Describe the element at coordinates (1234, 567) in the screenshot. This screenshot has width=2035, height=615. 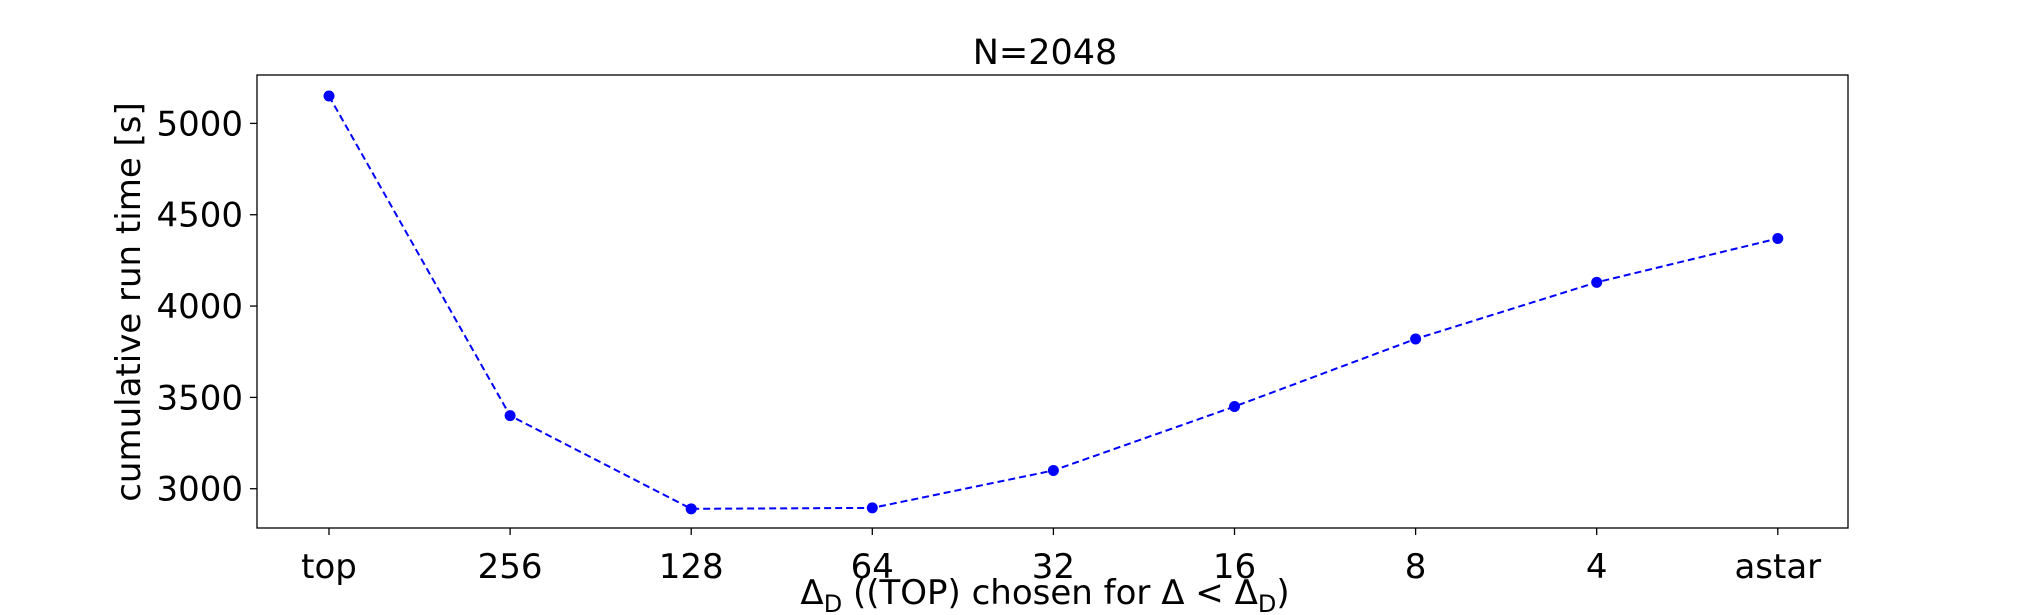
I see `x-tick-label: 16` at that location.